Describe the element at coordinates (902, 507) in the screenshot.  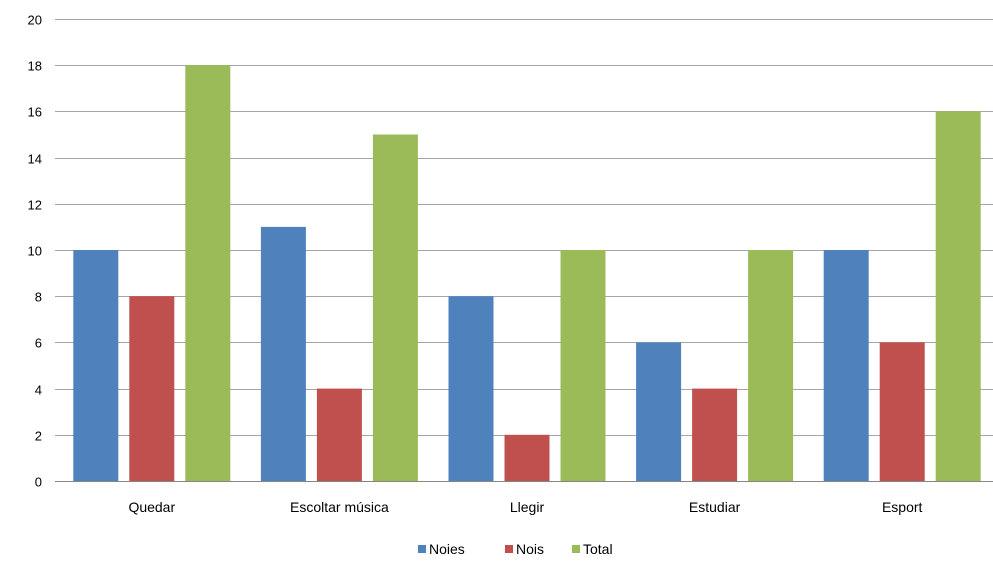
I see `category-label: Esport` at that location.